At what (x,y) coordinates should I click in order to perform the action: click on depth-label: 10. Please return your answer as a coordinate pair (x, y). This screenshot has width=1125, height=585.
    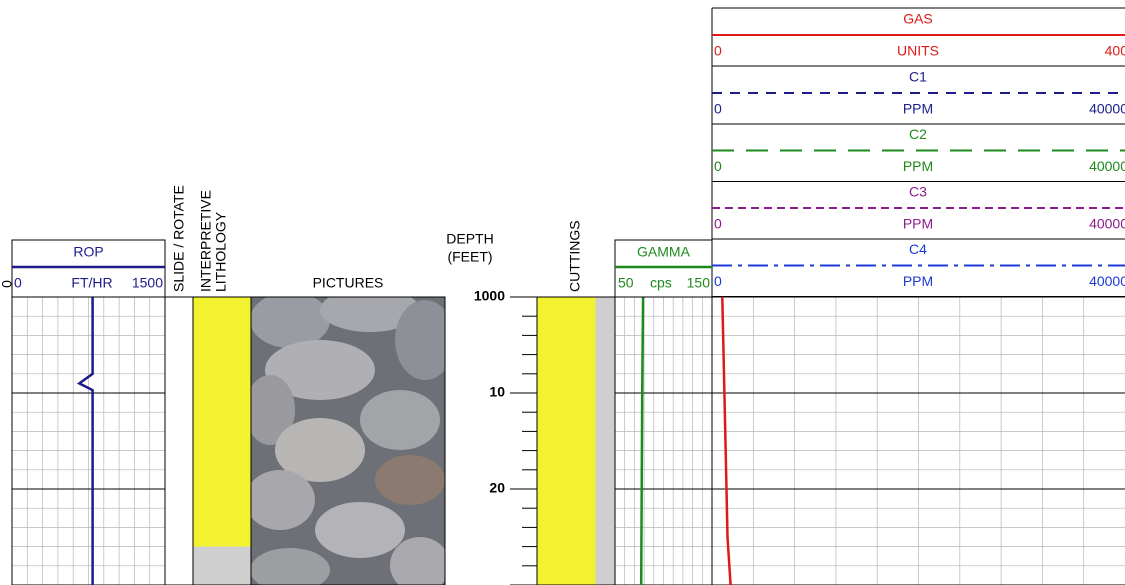
    Looking at the image, I should click on (497, 392).